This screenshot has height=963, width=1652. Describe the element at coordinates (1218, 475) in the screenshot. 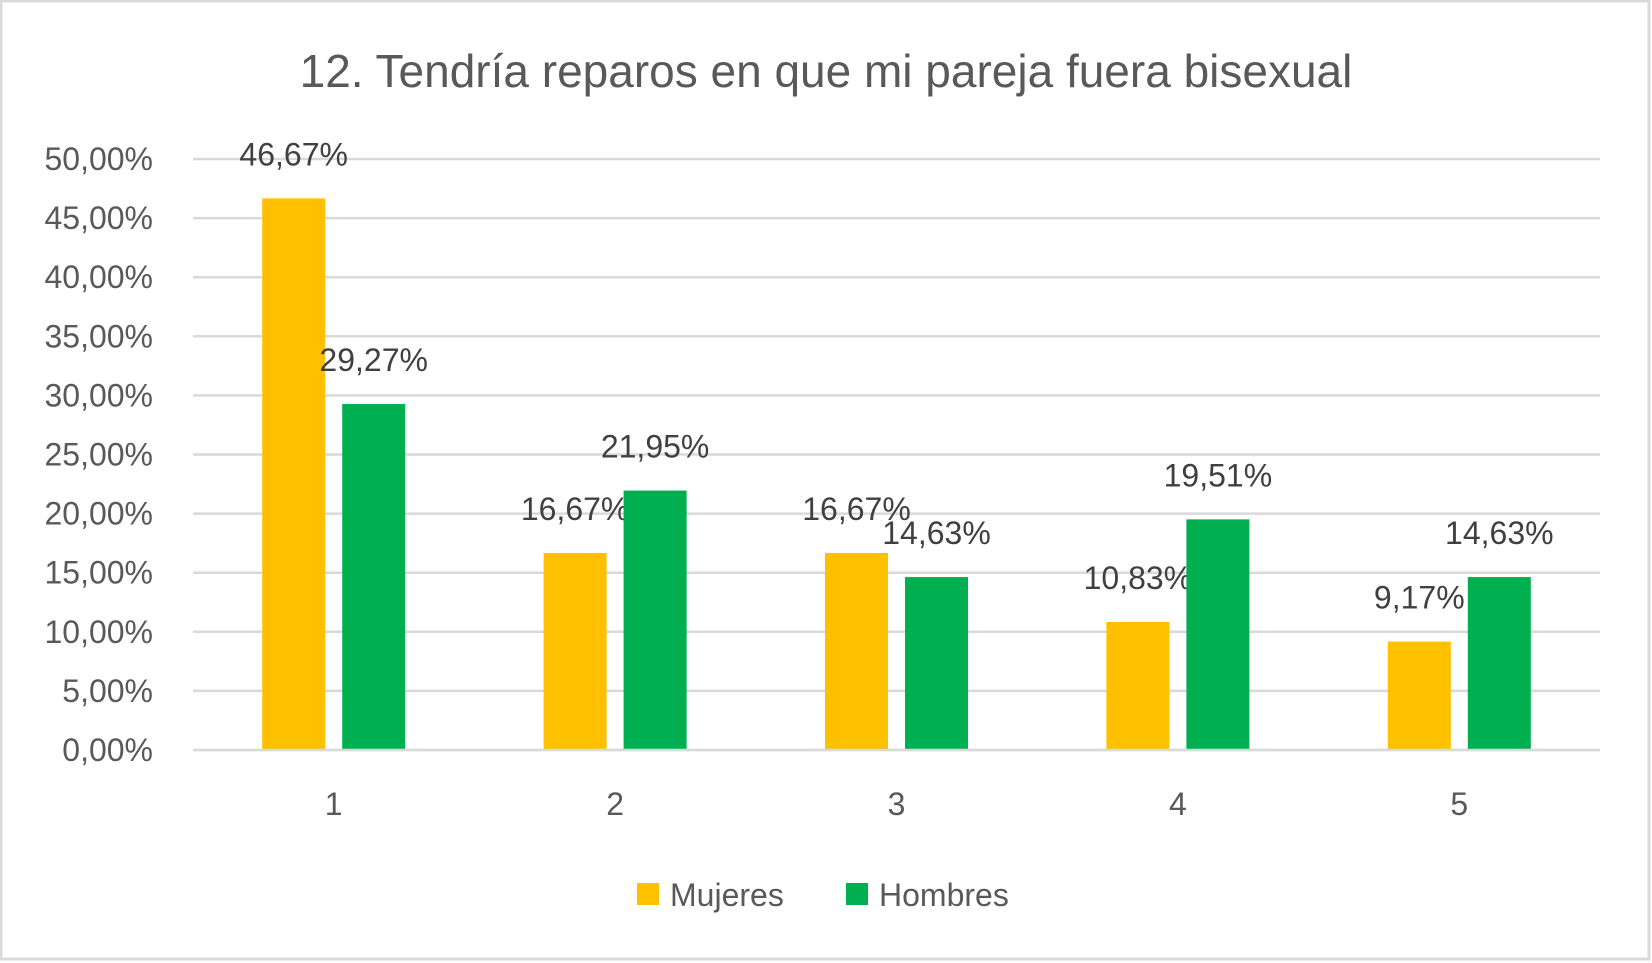

I see `data-label: 19,51%` at that location.